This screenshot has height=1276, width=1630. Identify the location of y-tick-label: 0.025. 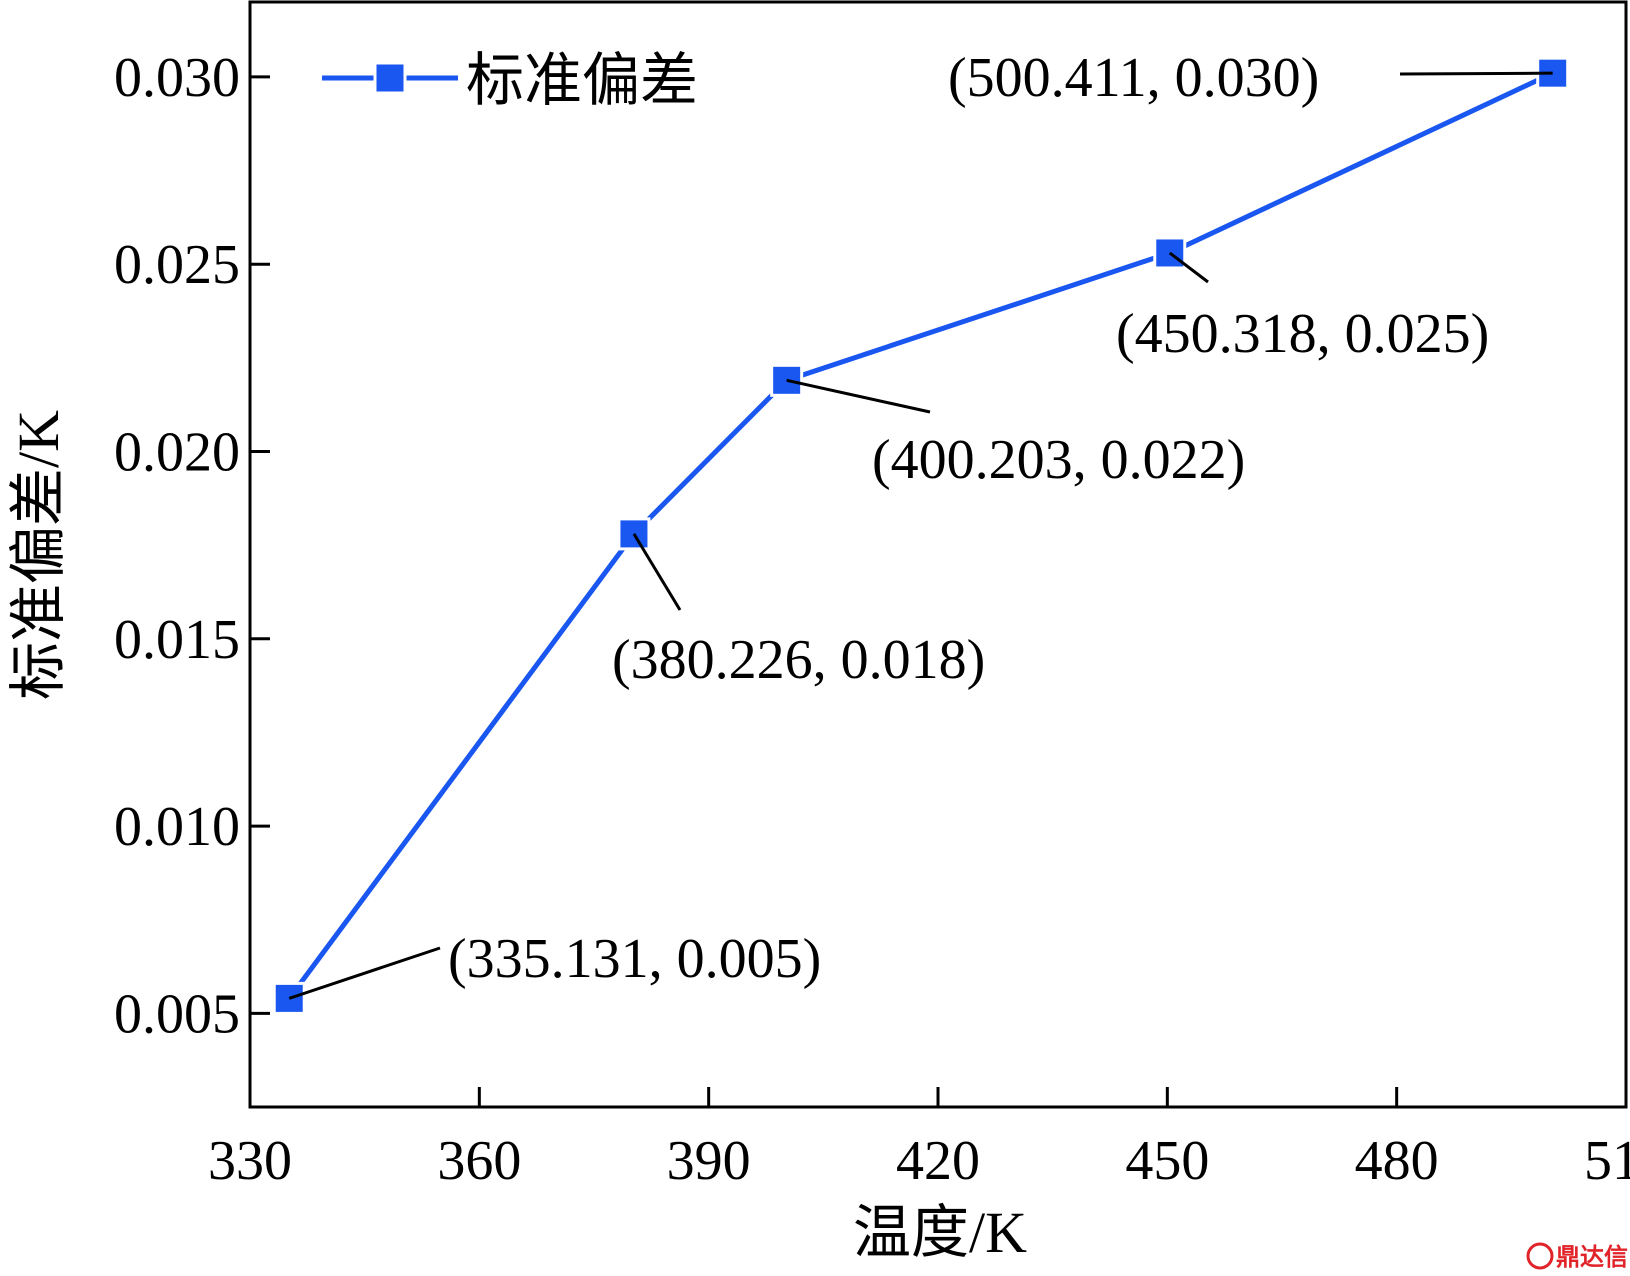
(177, 265).